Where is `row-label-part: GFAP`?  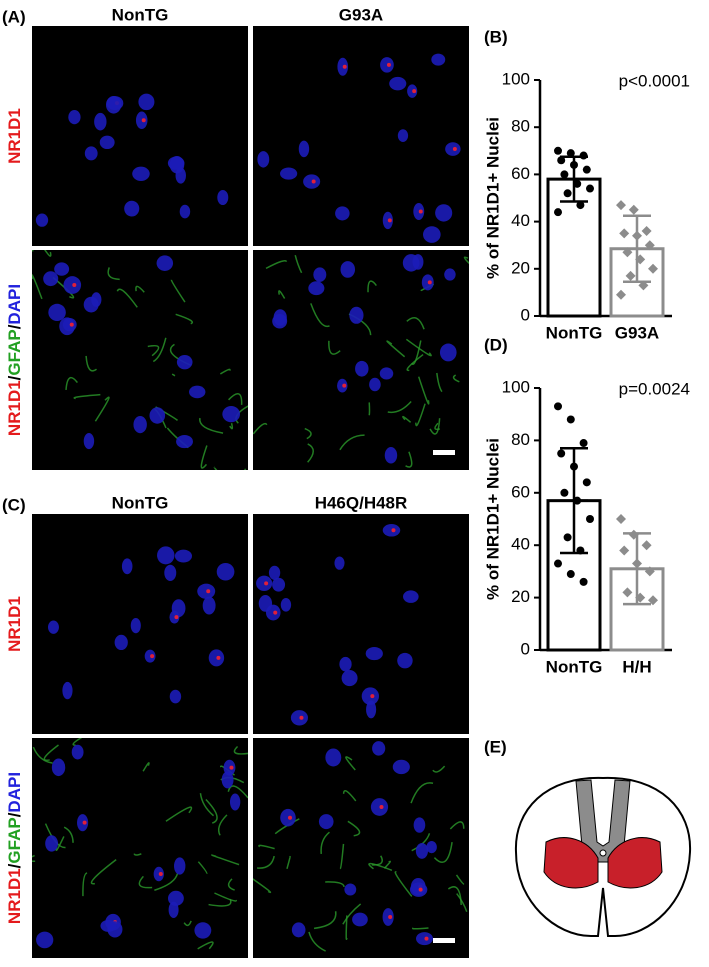 row-label-part: GFAP is located at coordinates (14, 840).